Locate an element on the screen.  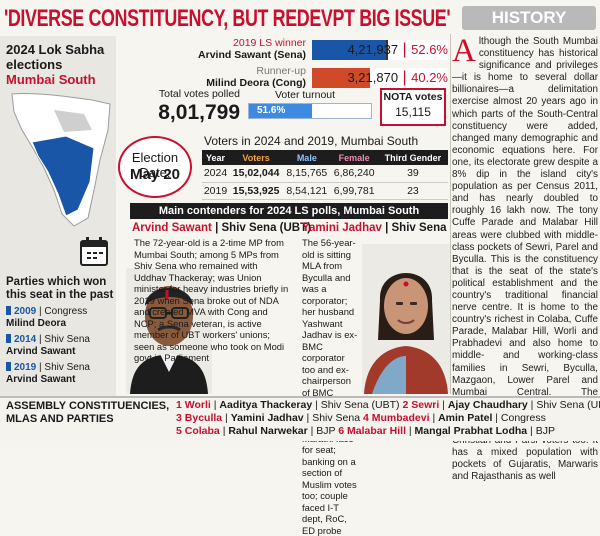
seat-number: 4 is located at coordinates (366, 418).